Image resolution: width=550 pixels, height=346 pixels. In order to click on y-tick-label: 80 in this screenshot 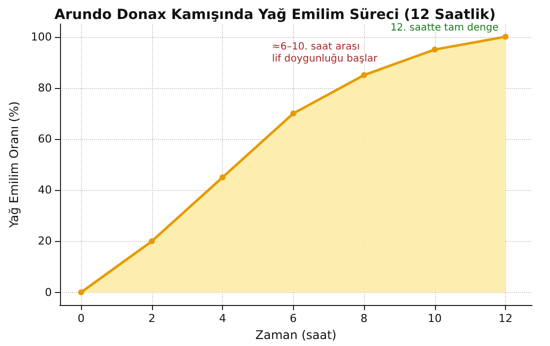, I will do `click(45, 87)`.